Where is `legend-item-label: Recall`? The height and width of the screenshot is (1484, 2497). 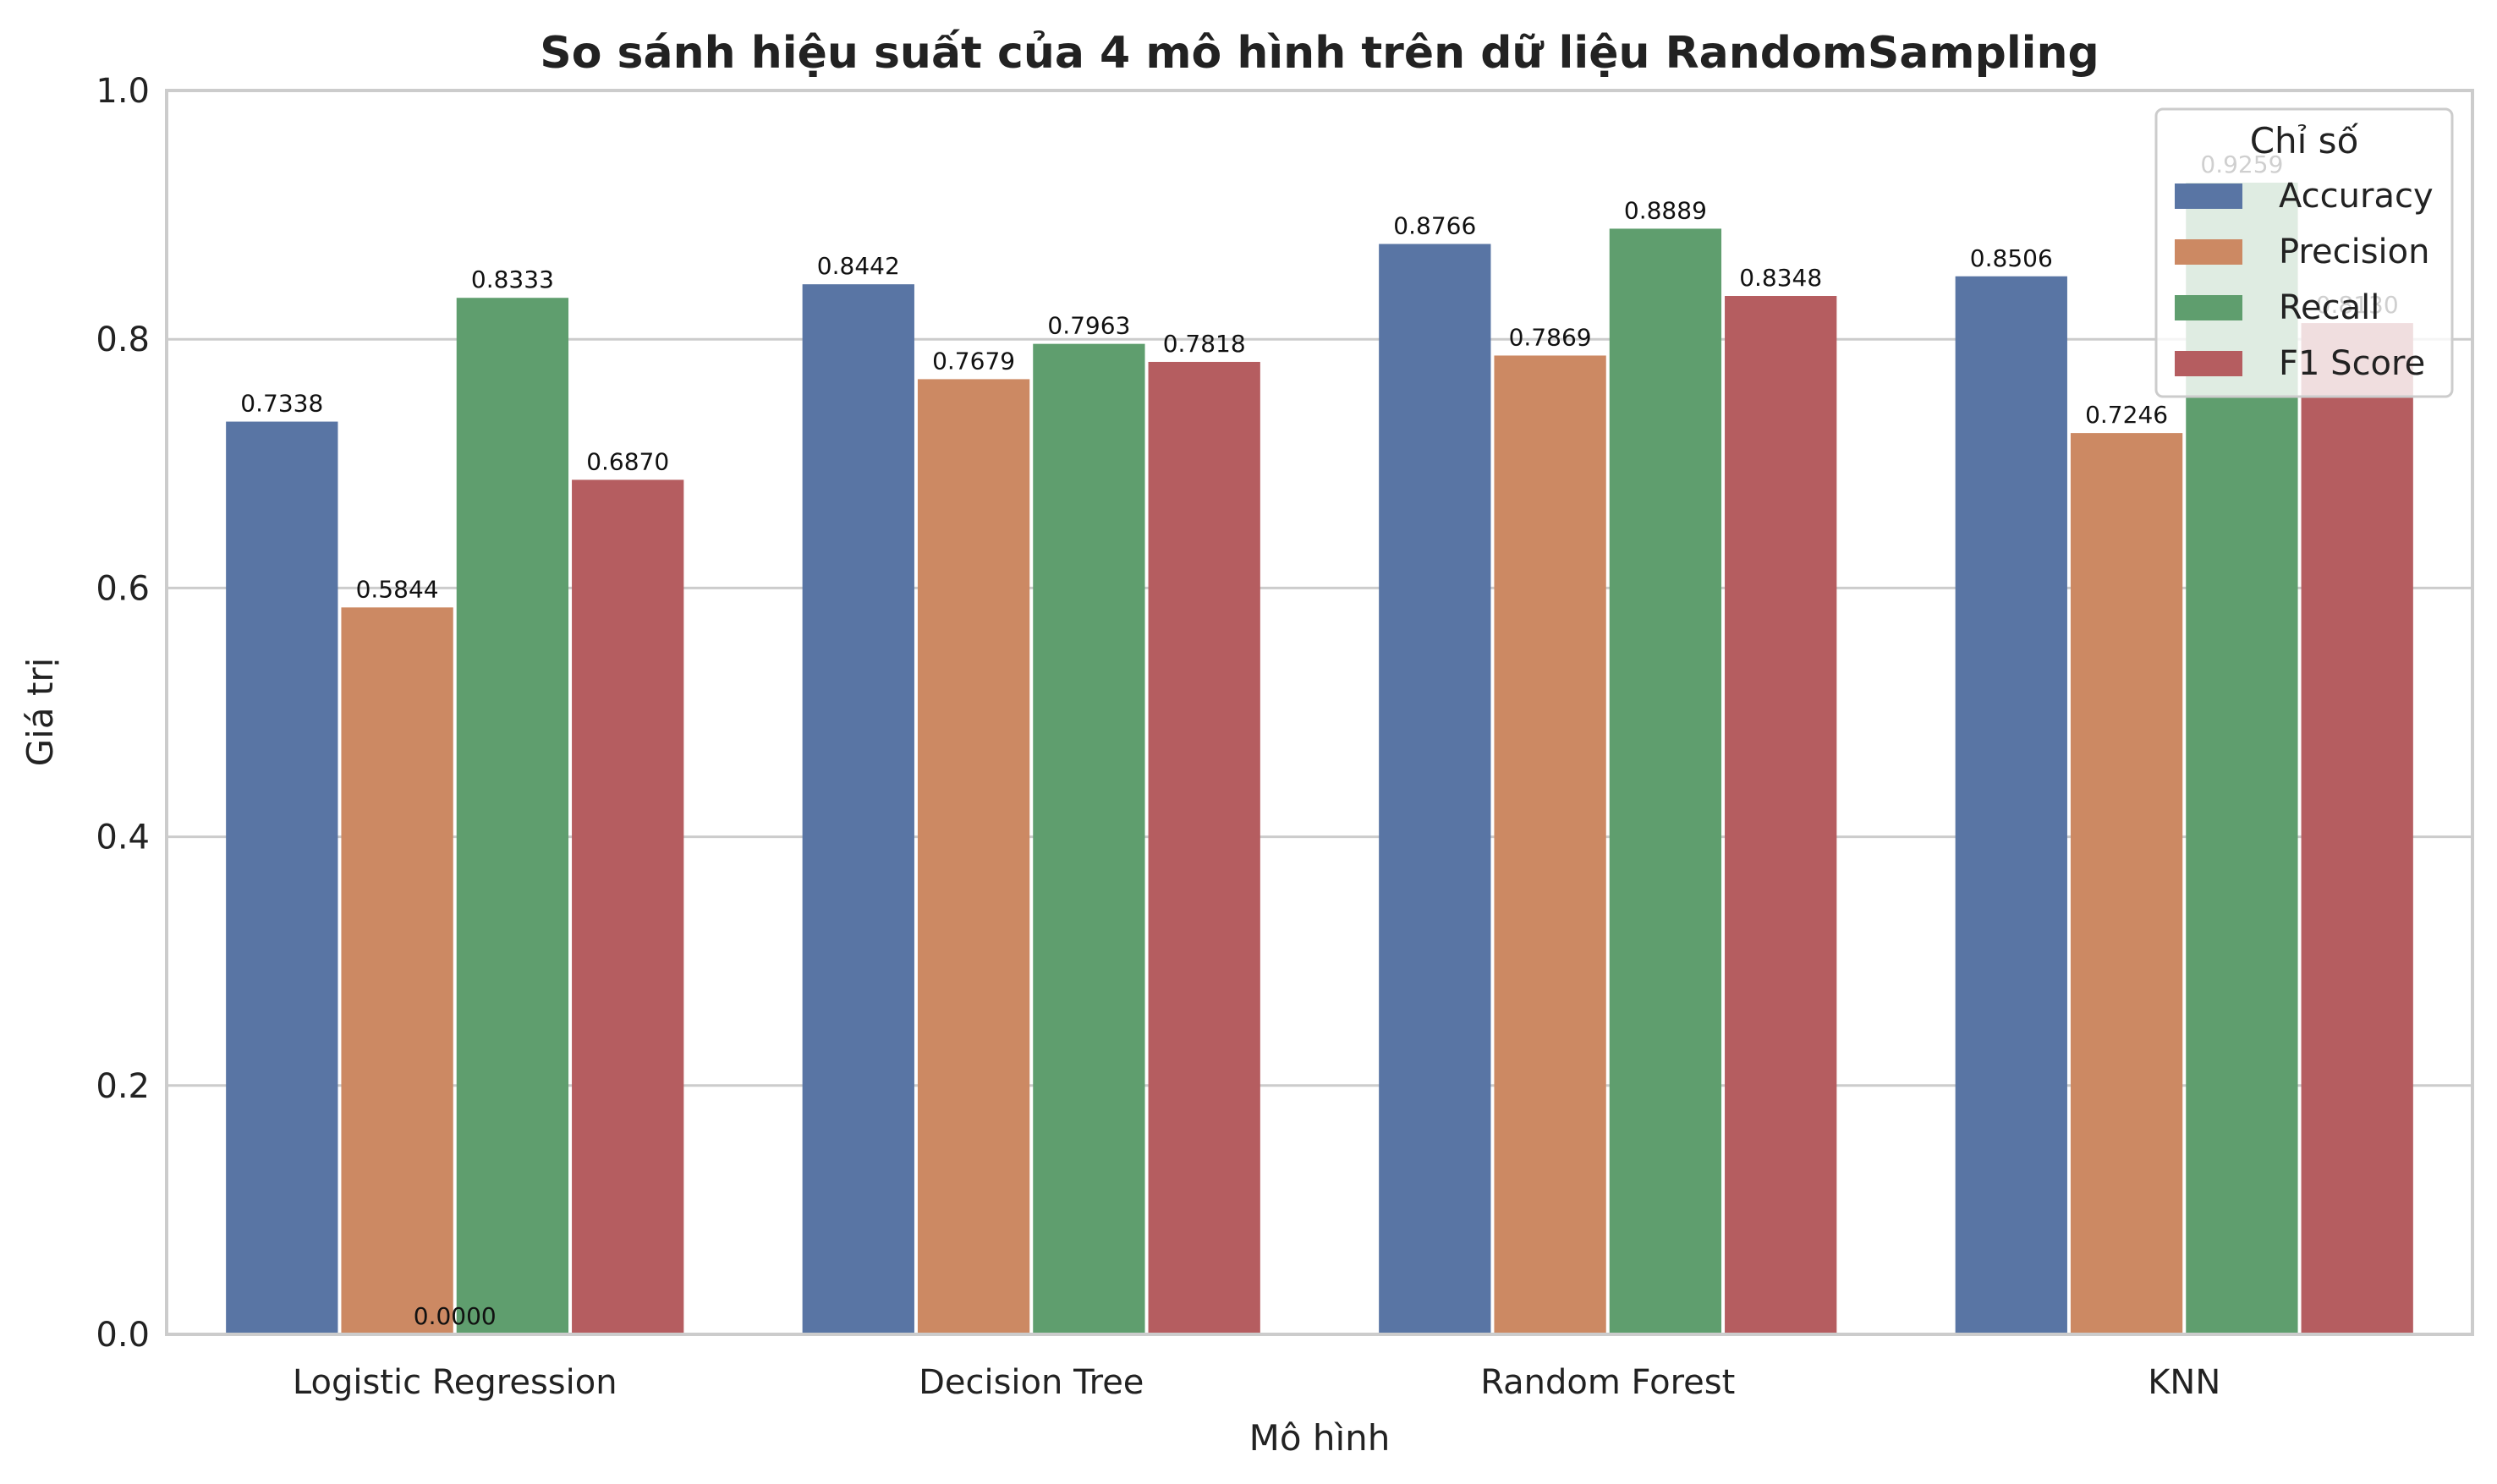 legend-item-label: Recall is located at coordinates (2329, 307).